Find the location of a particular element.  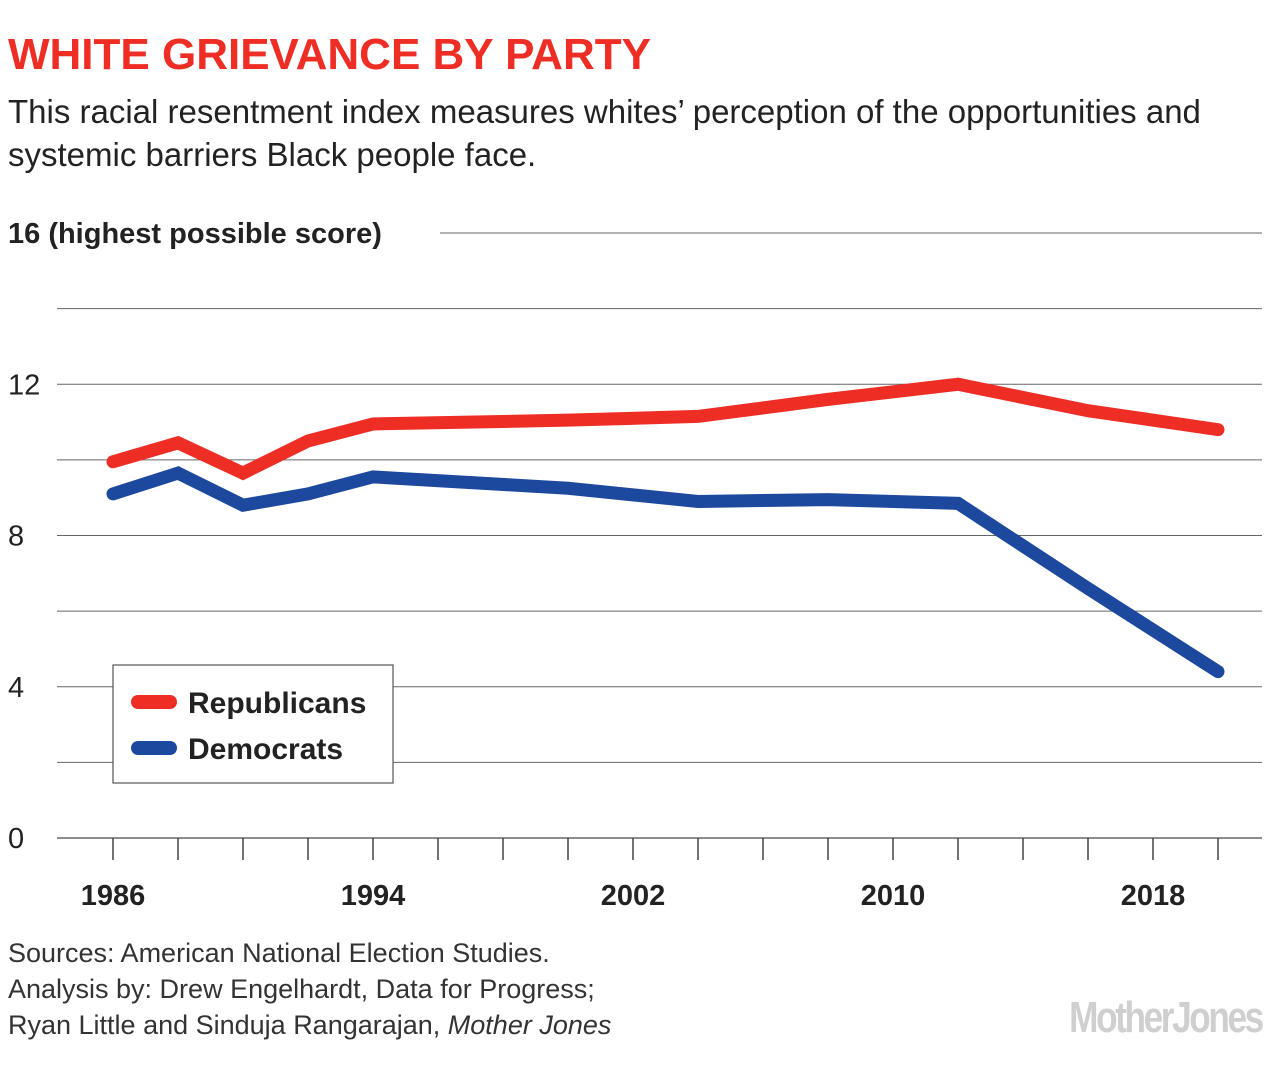

y-tick-label: 0 is located at coordinates (16, 839).